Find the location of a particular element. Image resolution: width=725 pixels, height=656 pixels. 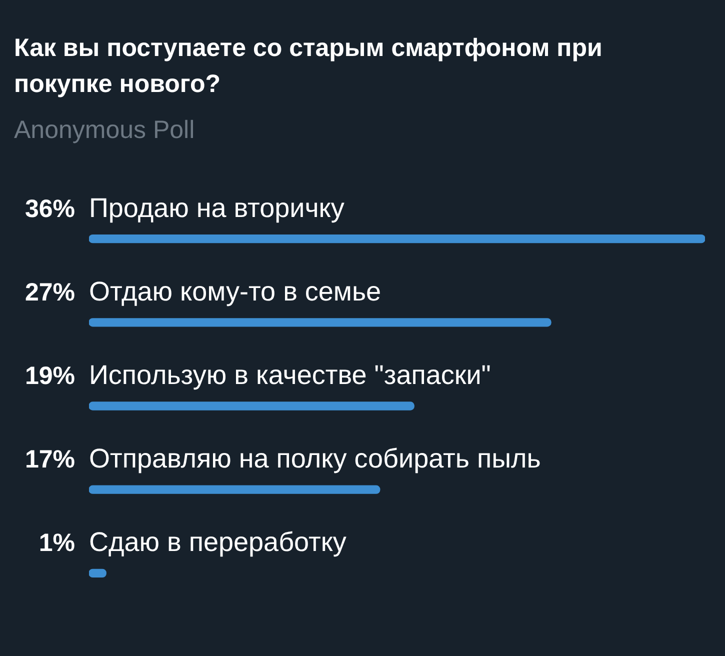

chart-subtitle: Anonymous Poll is located at coordinates (105, 130).